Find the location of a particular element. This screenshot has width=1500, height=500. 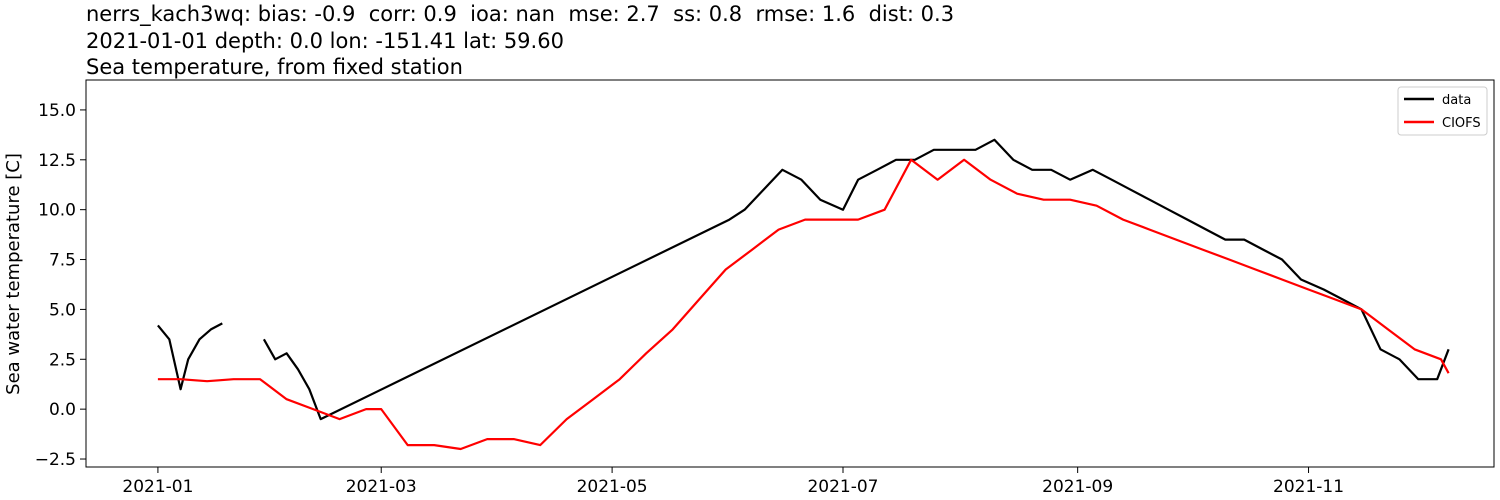

series-line-data is located at coordinates (190, 356).